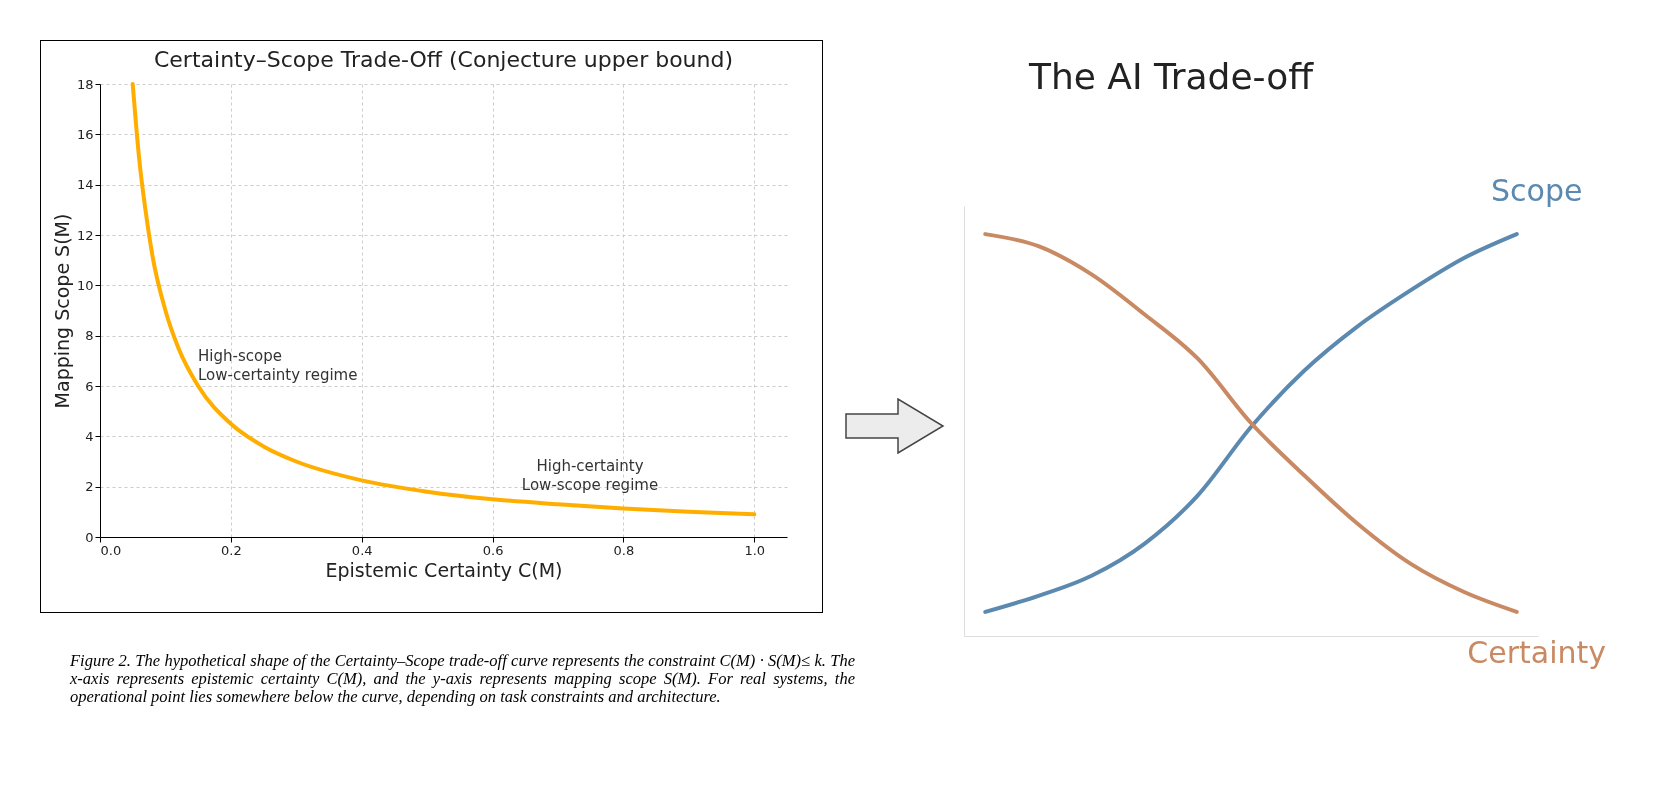 Image resolution: width=1670 pixels, height=790 pixels. I want to click on annotation: High-certainty Low-scope regime, so click(590, 475).